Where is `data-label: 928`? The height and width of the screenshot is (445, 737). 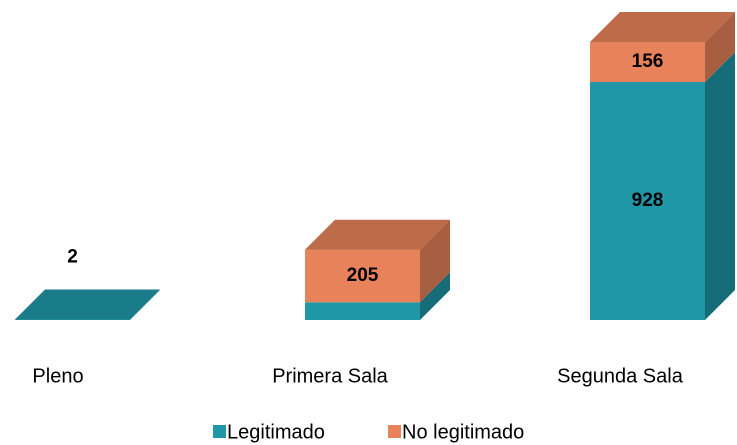
data-label: 928 is located at coordinates (648, 200).